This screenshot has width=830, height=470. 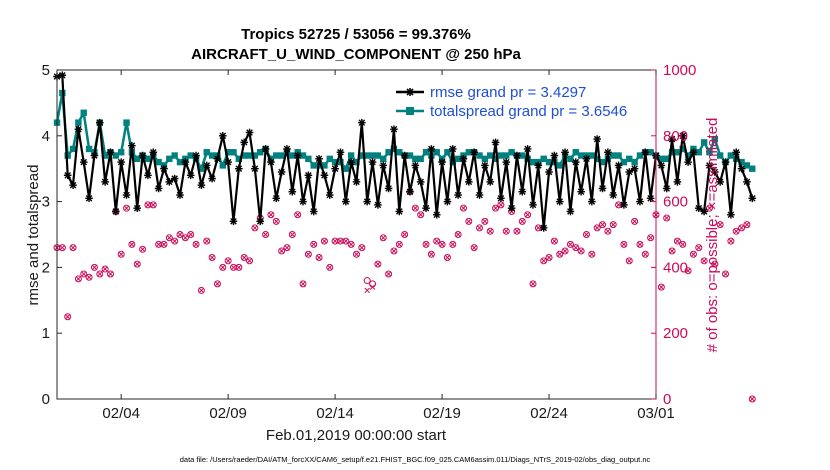 What do you see at coordinates (335, 413) in the screenshot?
I see `x-tick-label: 02/14` at bounding box center [335, 413].